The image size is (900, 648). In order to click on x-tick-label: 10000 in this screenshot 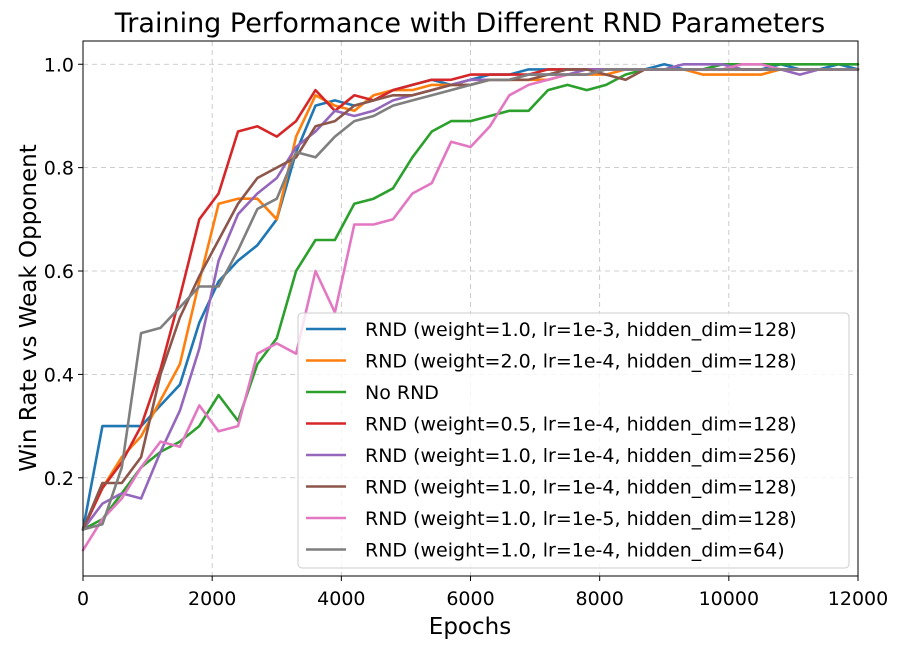, I will do `click(729, 599)`.